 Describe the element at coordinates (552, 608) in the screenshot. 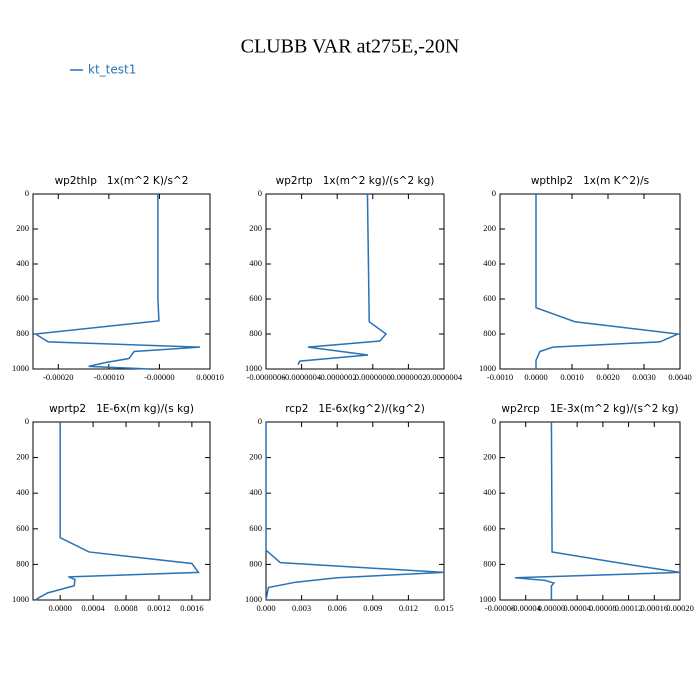

I see `x-tick-label: 0.00000` at that location.